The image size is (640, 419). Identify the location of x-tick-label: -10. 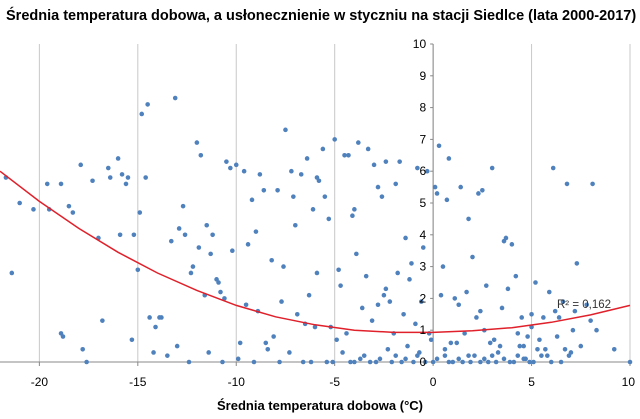
(237, 382).